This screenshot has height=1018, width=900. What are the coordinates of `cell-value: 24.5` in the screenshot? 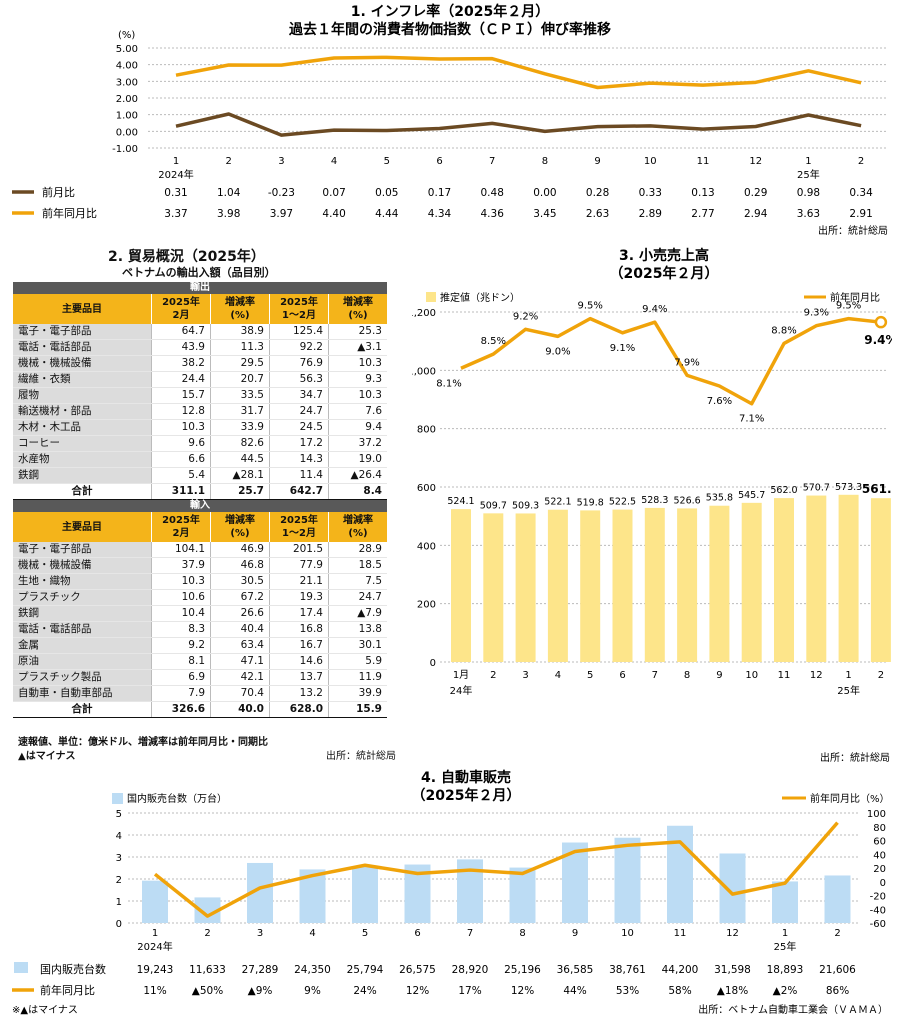 It's located at (299, 427).